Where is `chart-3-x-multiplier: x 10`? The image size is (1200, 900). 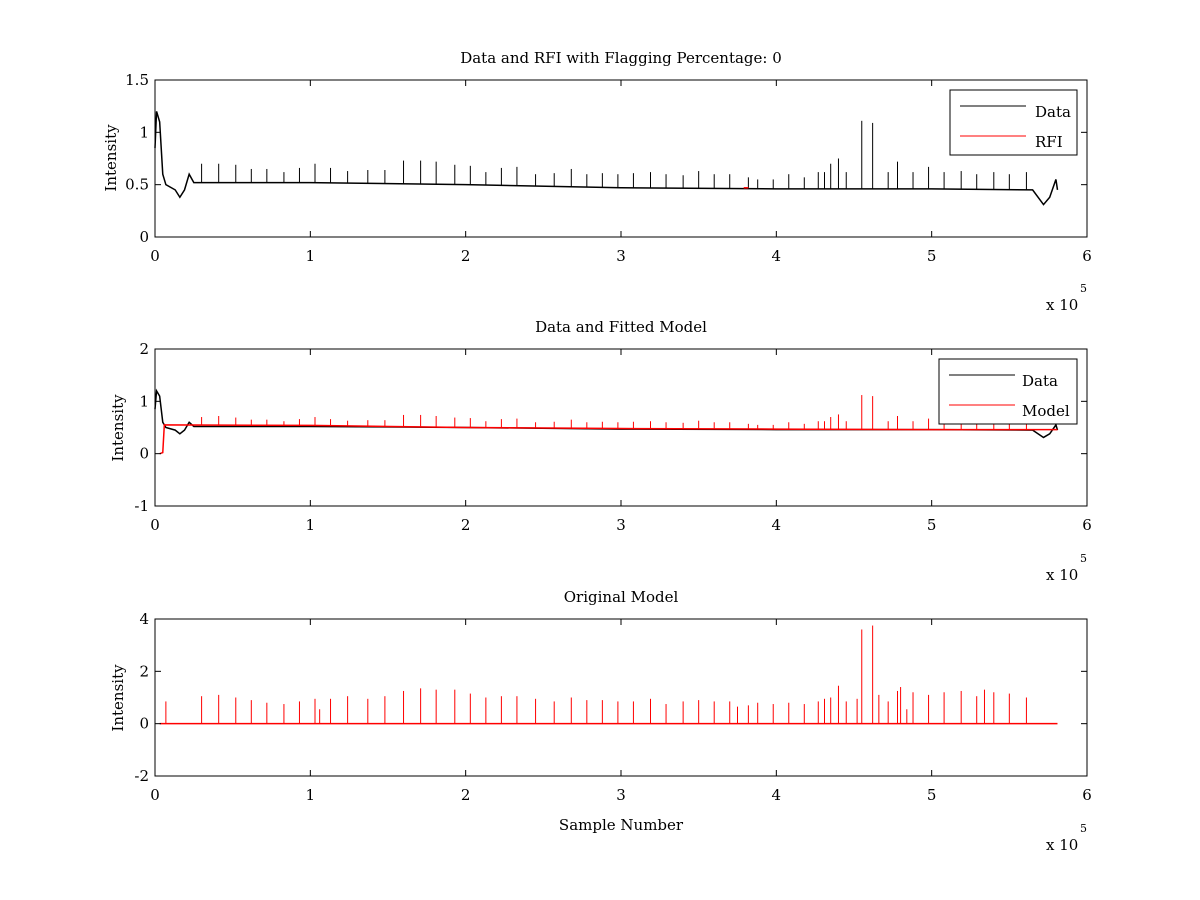 chart-3-x-multiplier: x 10 is located at coordinates (1062, 845).